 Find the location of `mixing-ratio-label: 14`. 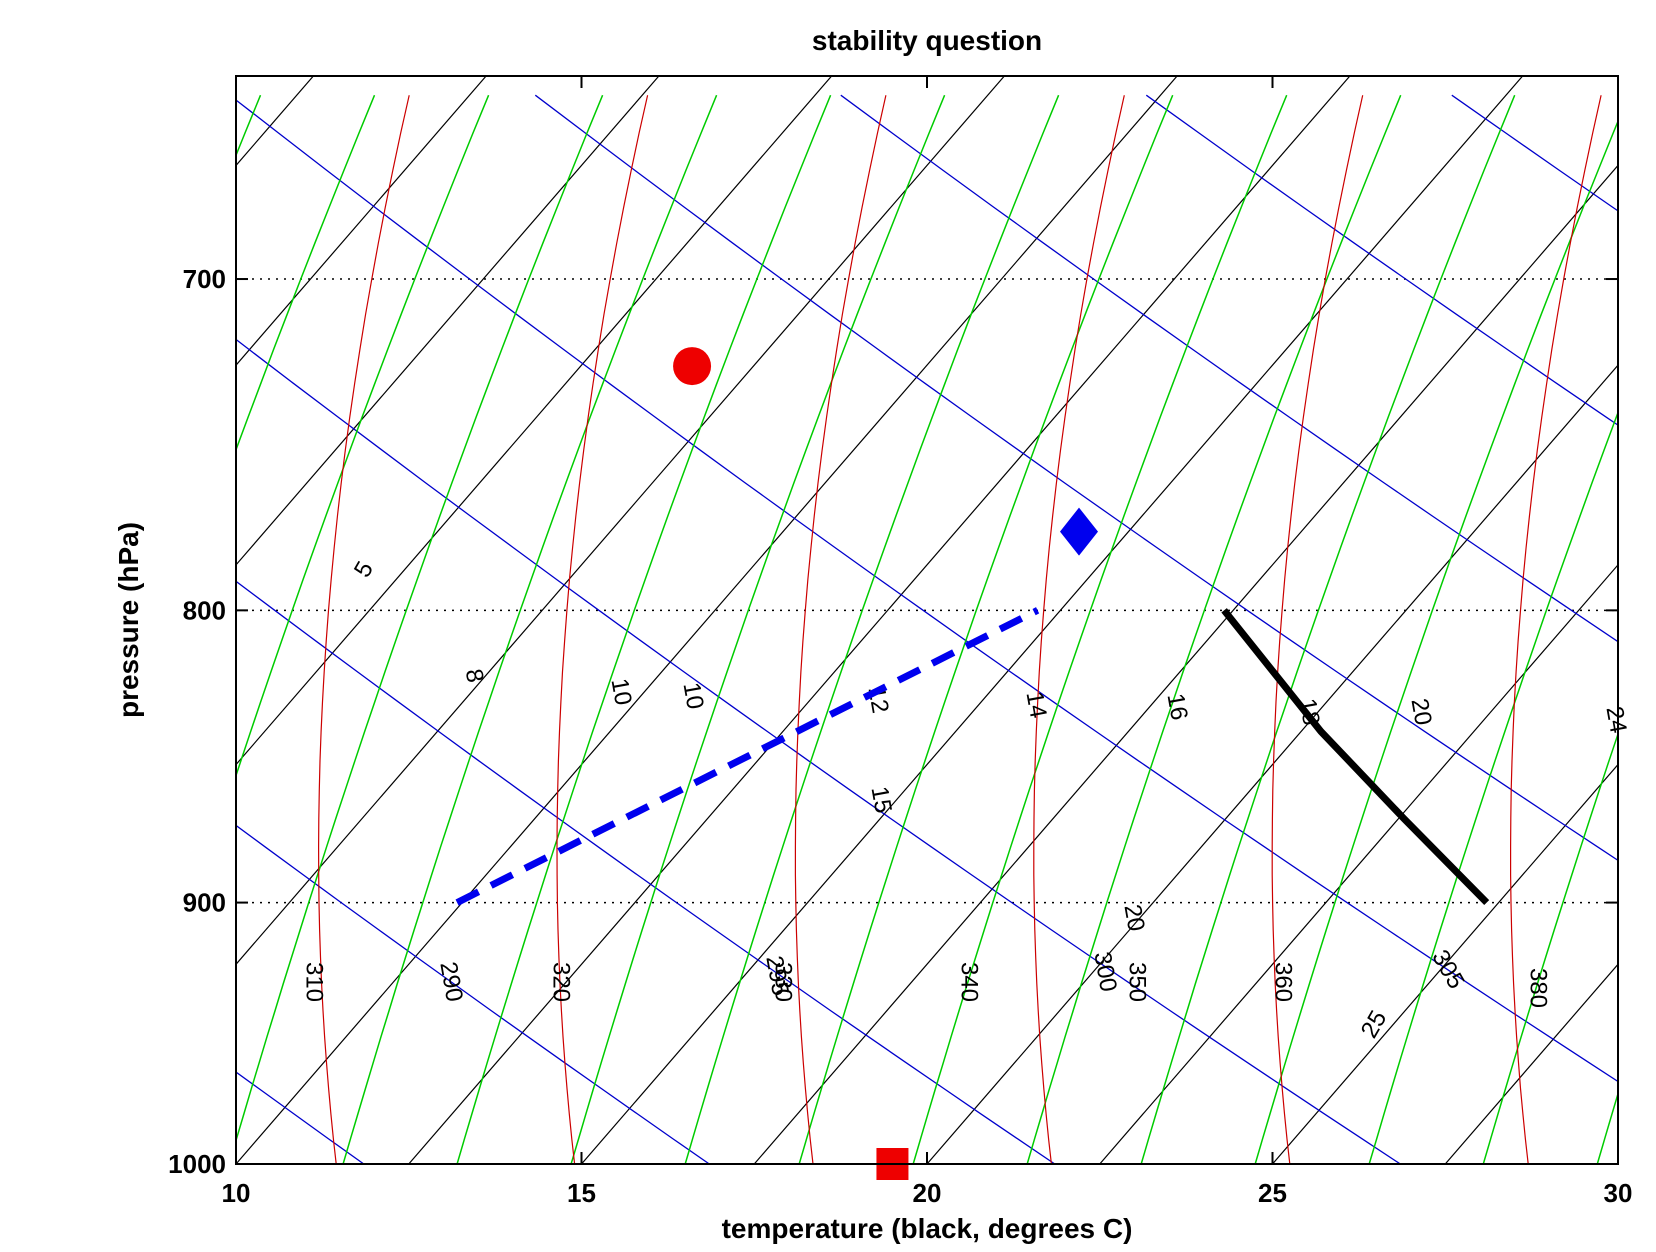

mixing-ratio-label: 14 is located at coordinates (1036, 704).